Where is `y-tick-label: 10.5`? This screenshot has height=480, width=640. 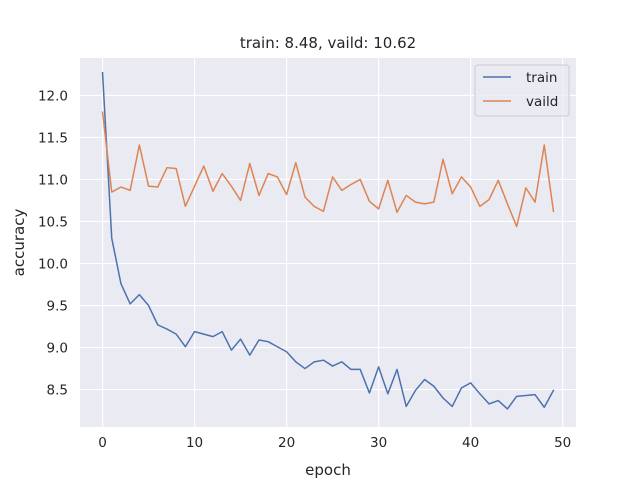 y-tick-label: 10.5 is located at coordinates (53, 222).